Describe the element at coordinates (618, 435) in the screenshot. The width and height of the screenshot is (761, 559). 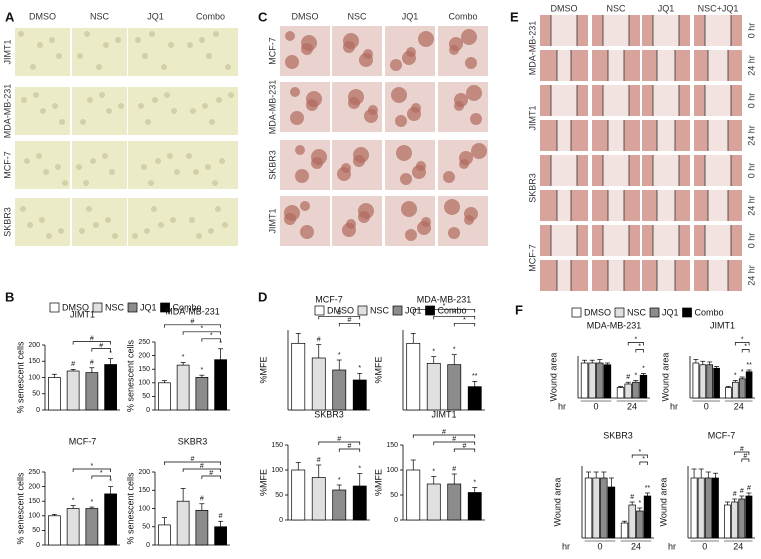
I see `chart-title: SKBR3` at that location.